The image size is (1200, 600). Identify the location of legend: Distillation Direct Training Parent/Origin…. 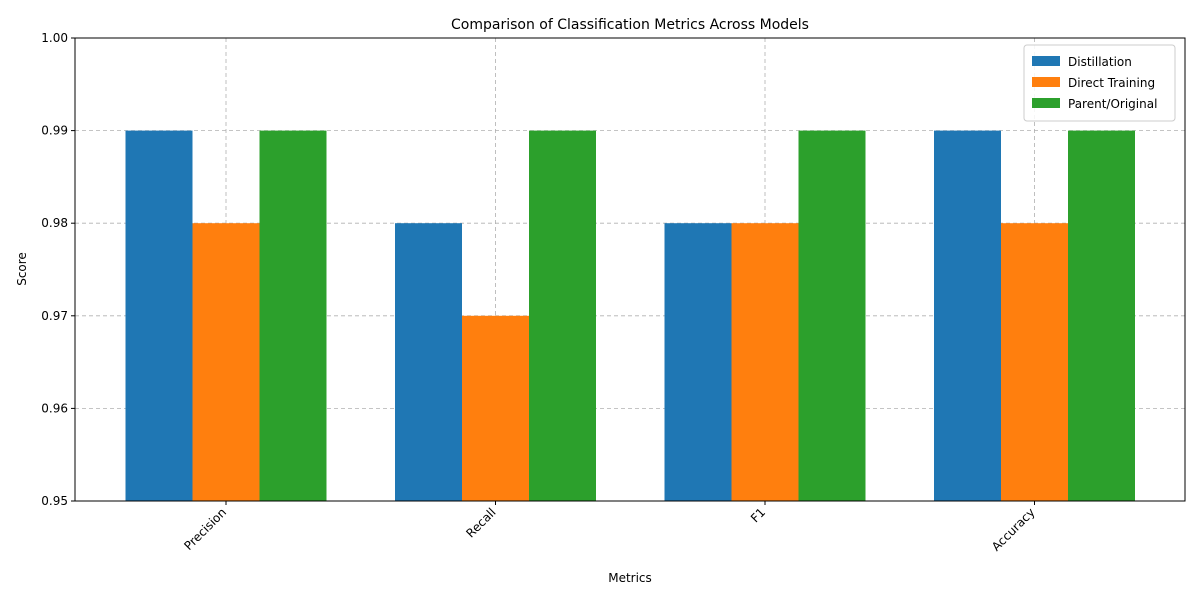
(1099, 83).